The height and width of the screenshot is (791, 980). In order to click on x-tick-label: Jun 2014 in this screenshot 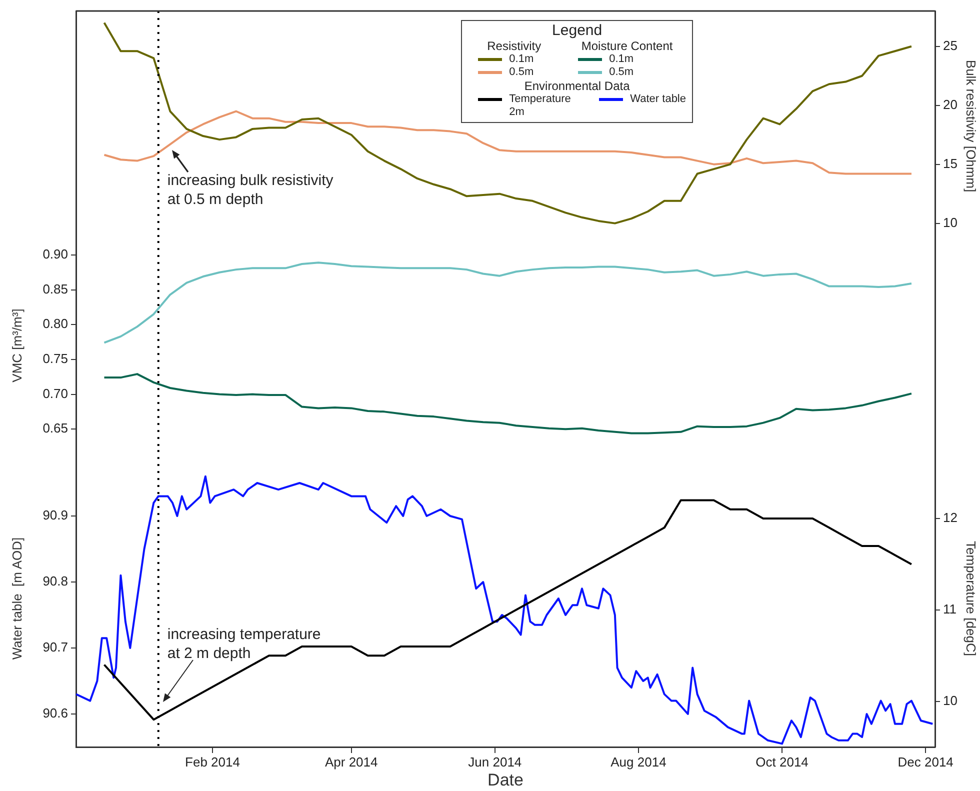, I will do `click(495, 762)`.